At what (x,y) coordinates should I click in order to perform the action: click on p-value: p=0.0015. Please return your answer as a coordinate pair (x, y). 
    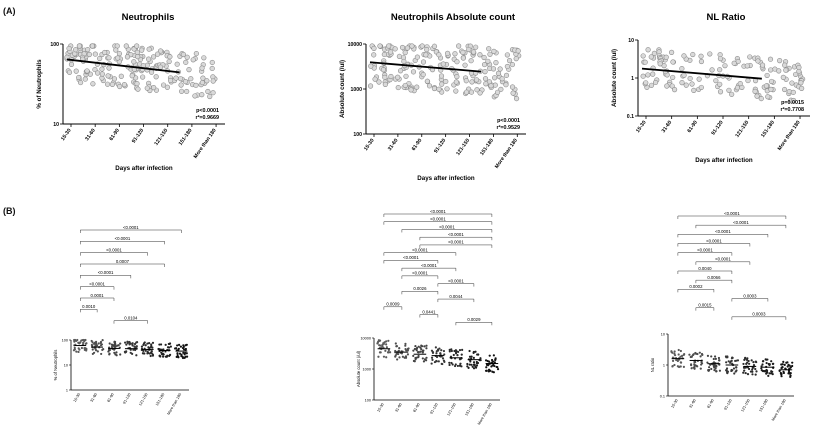
    Looking at the image, I should click on (792, 103).